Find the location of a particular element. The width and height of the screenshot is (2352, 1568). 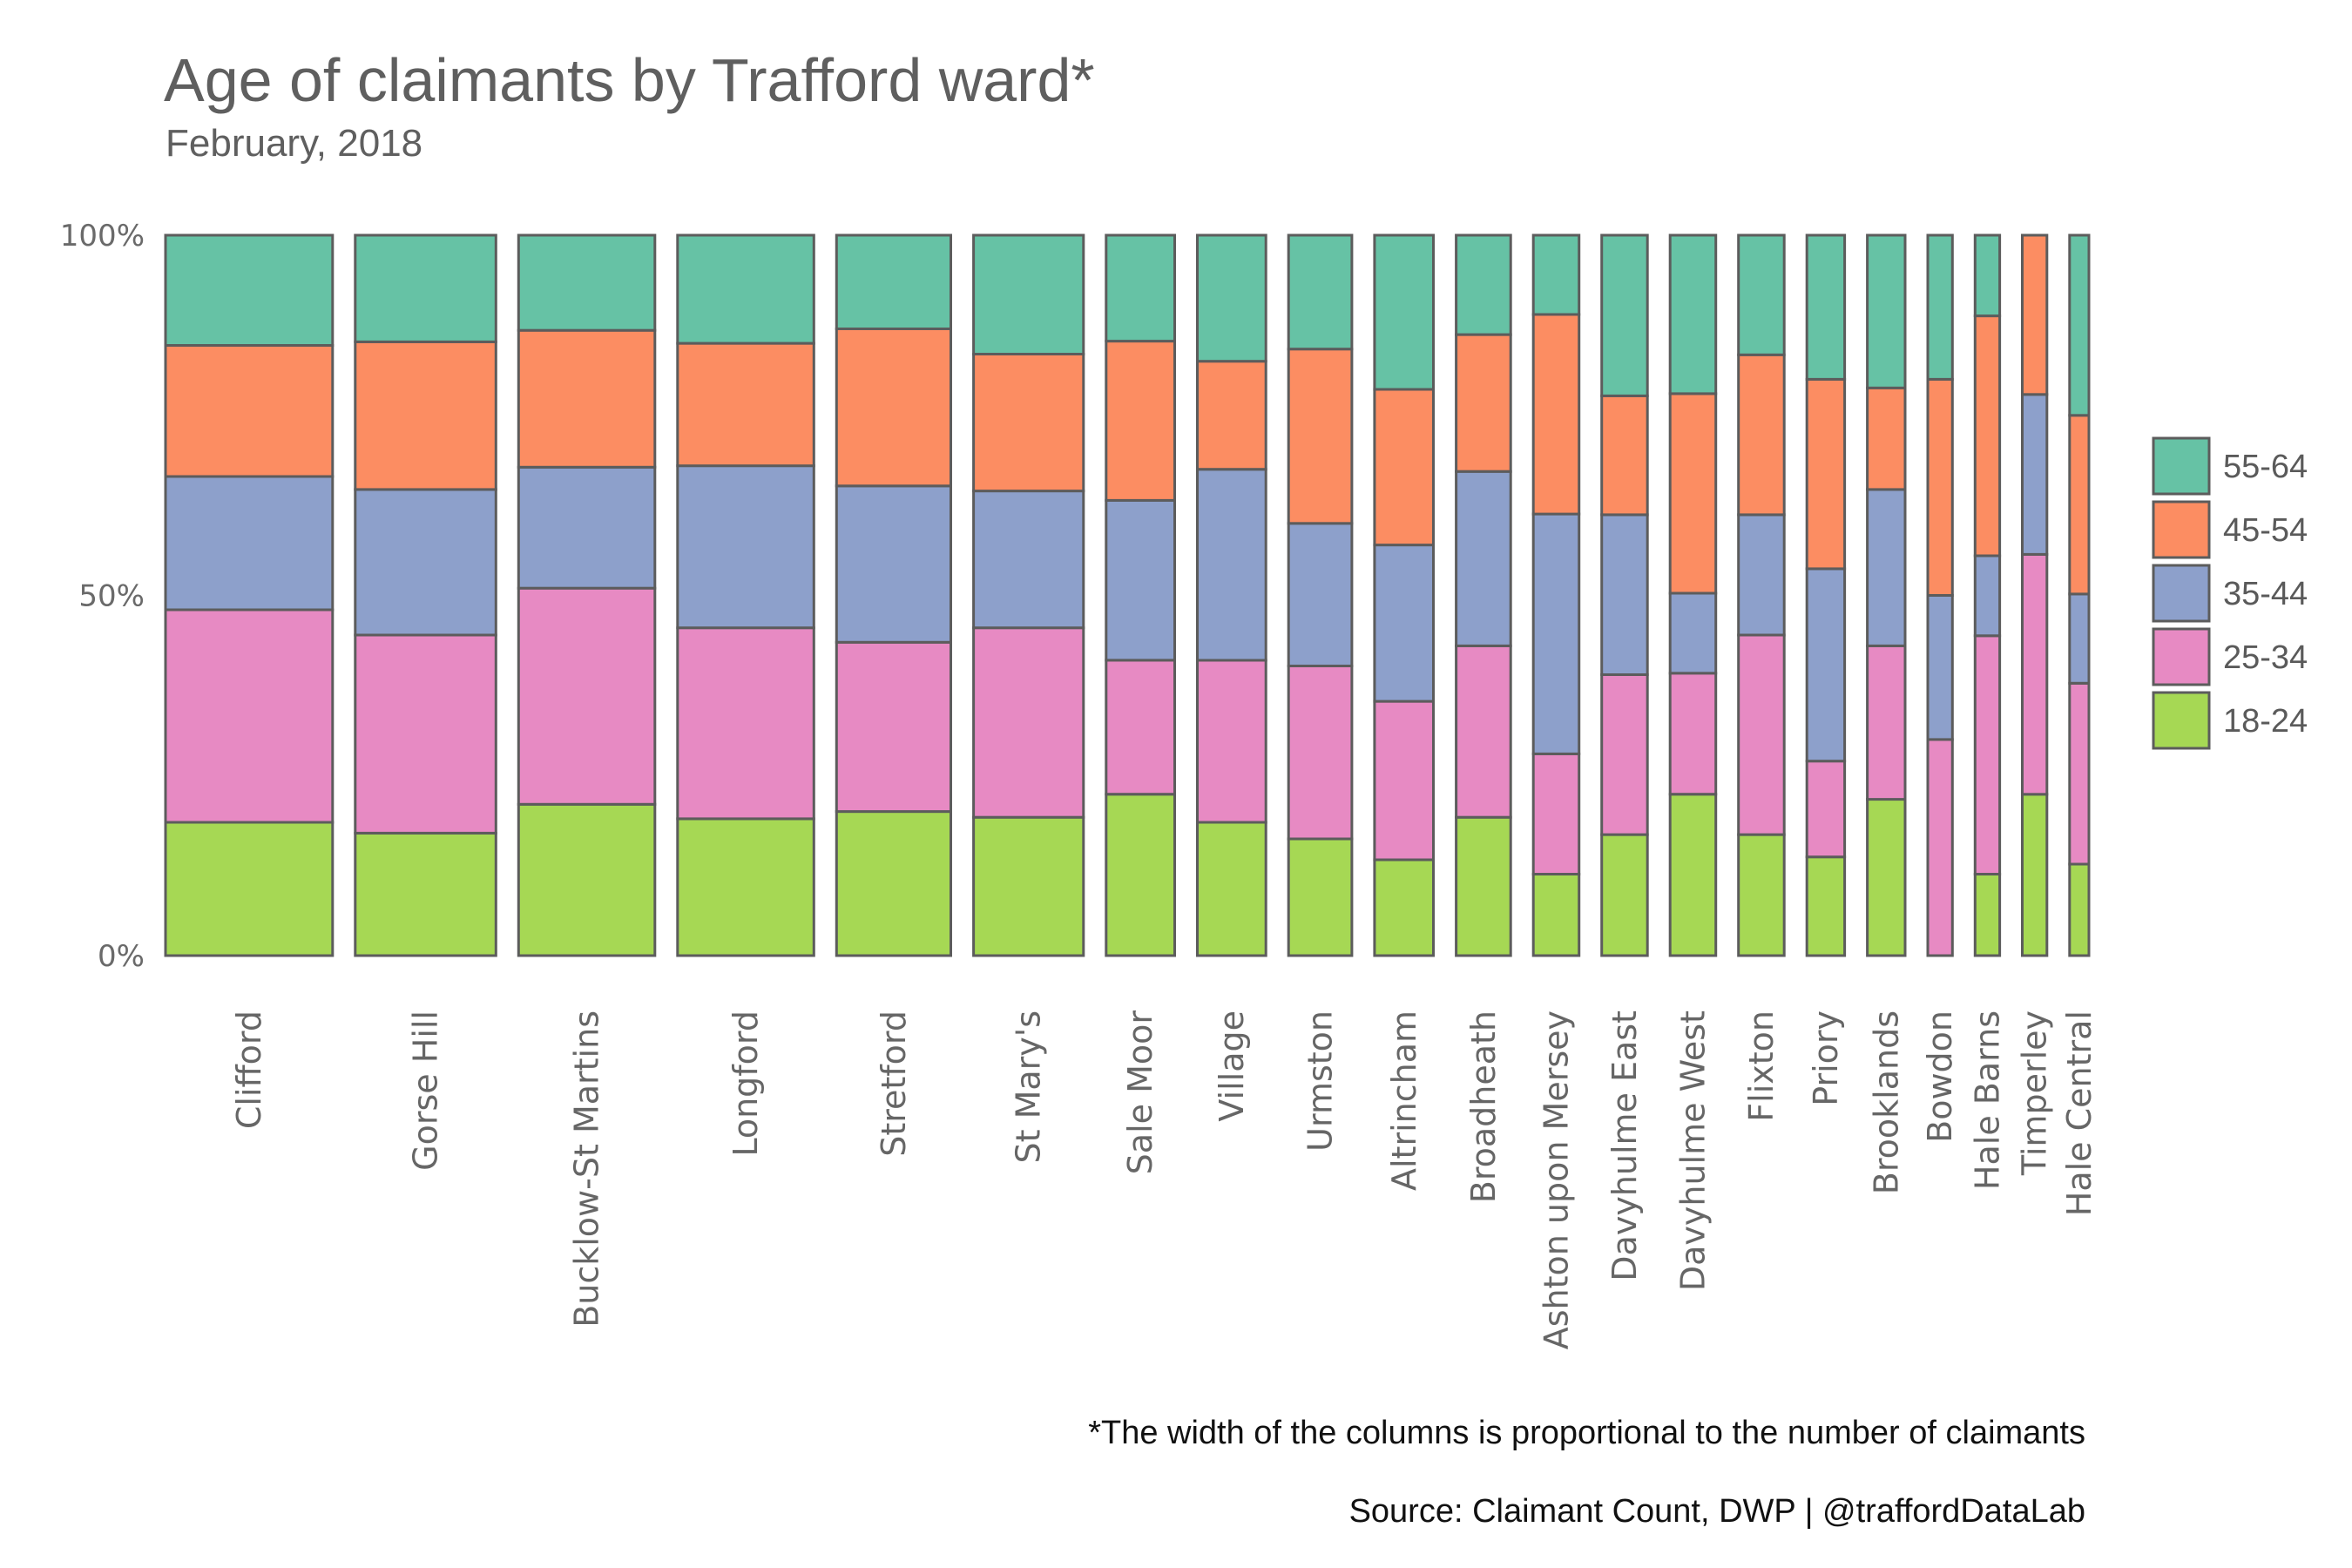

legend: 55-64 45-54 35-44 25-34 18-24 is located at coordinates (2230, 593).